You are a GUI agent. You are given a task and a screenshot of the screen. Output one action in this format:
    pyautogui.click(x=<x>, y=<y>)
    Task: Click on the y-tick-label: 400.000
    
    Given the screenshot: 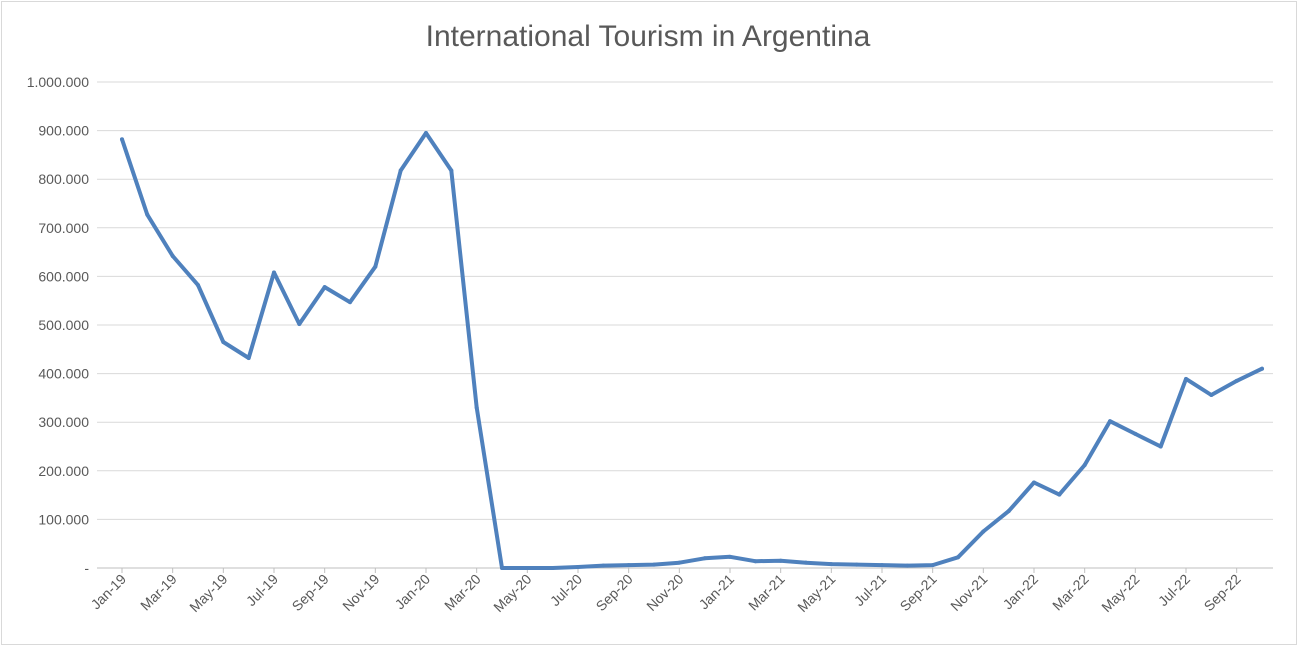 What is the action you would take?
    pyautogui.click(x=63, y=374)
    